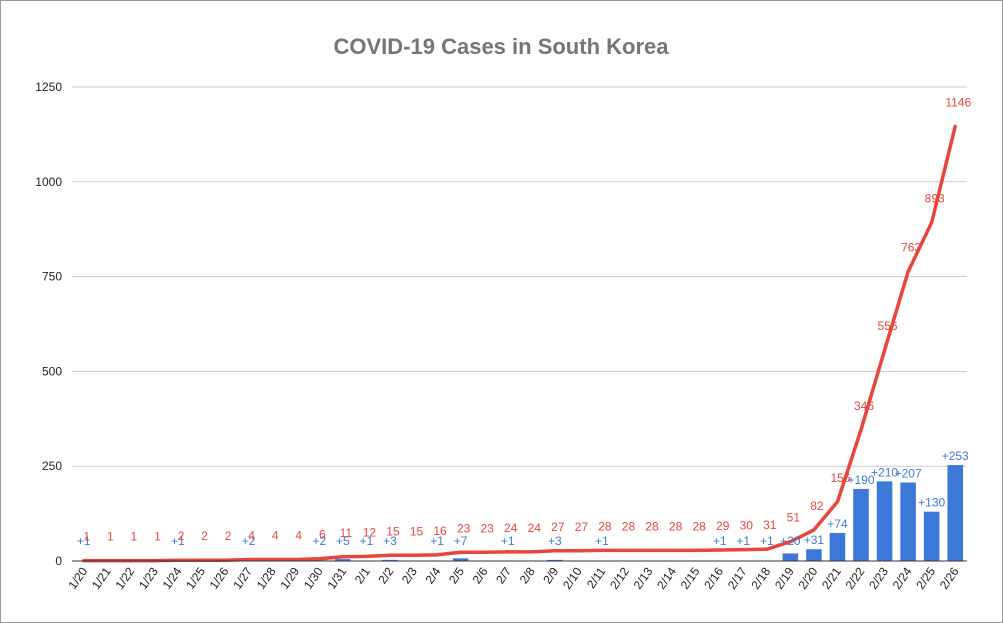 This screenshot has width=1003, height=623. I want to click on x-tick-label: 2/2, so click(385, 575).